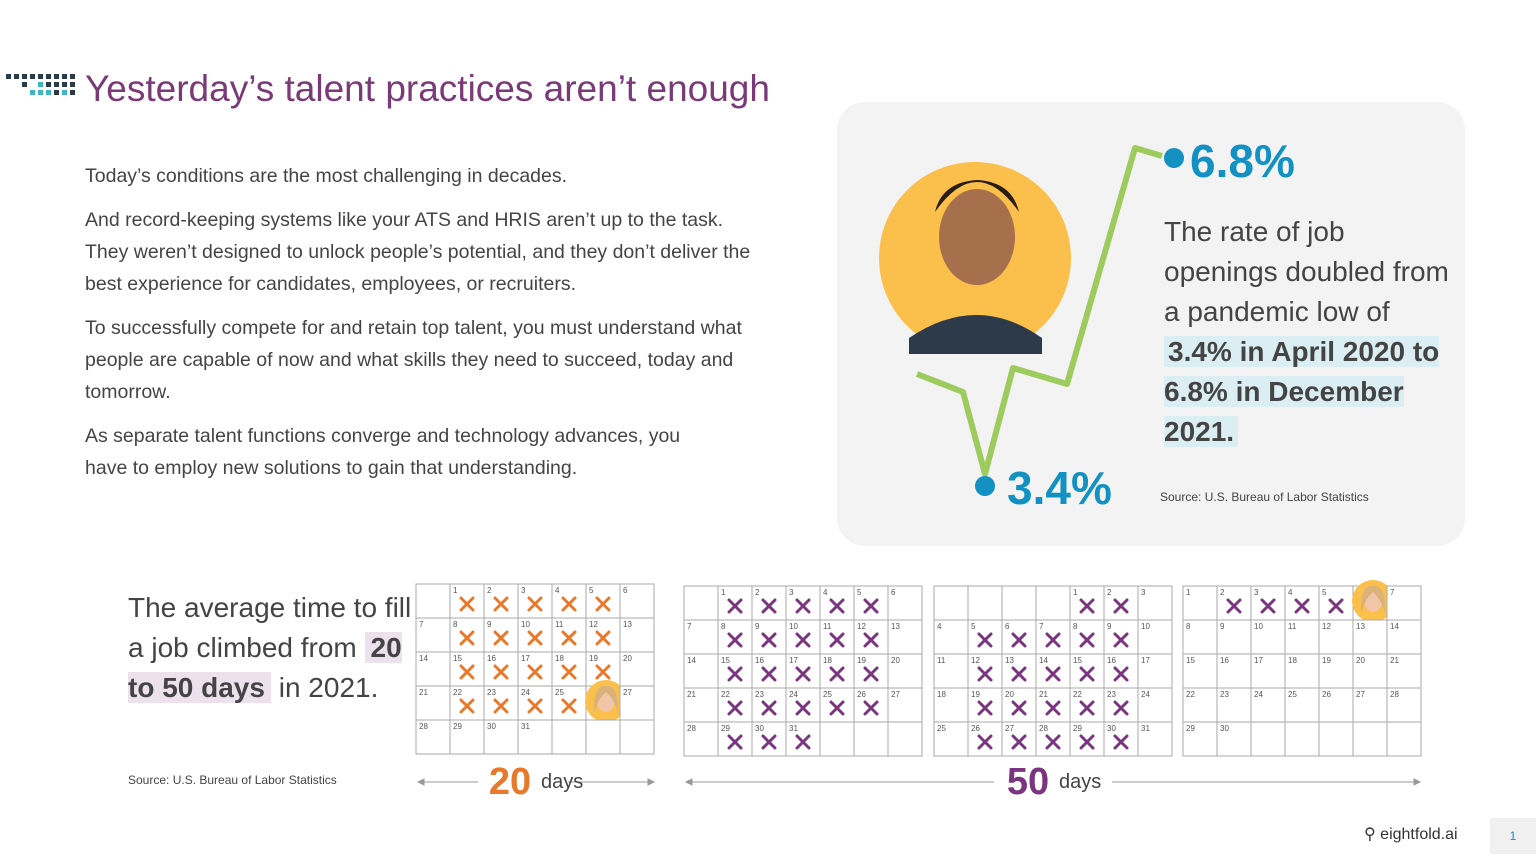 Image resolution: width=1536 pixels, height=864 pixels. Describe the element at coordinates (1419, 834) in the screenshot. I see `brand-name: eightfold.ai` at that location.